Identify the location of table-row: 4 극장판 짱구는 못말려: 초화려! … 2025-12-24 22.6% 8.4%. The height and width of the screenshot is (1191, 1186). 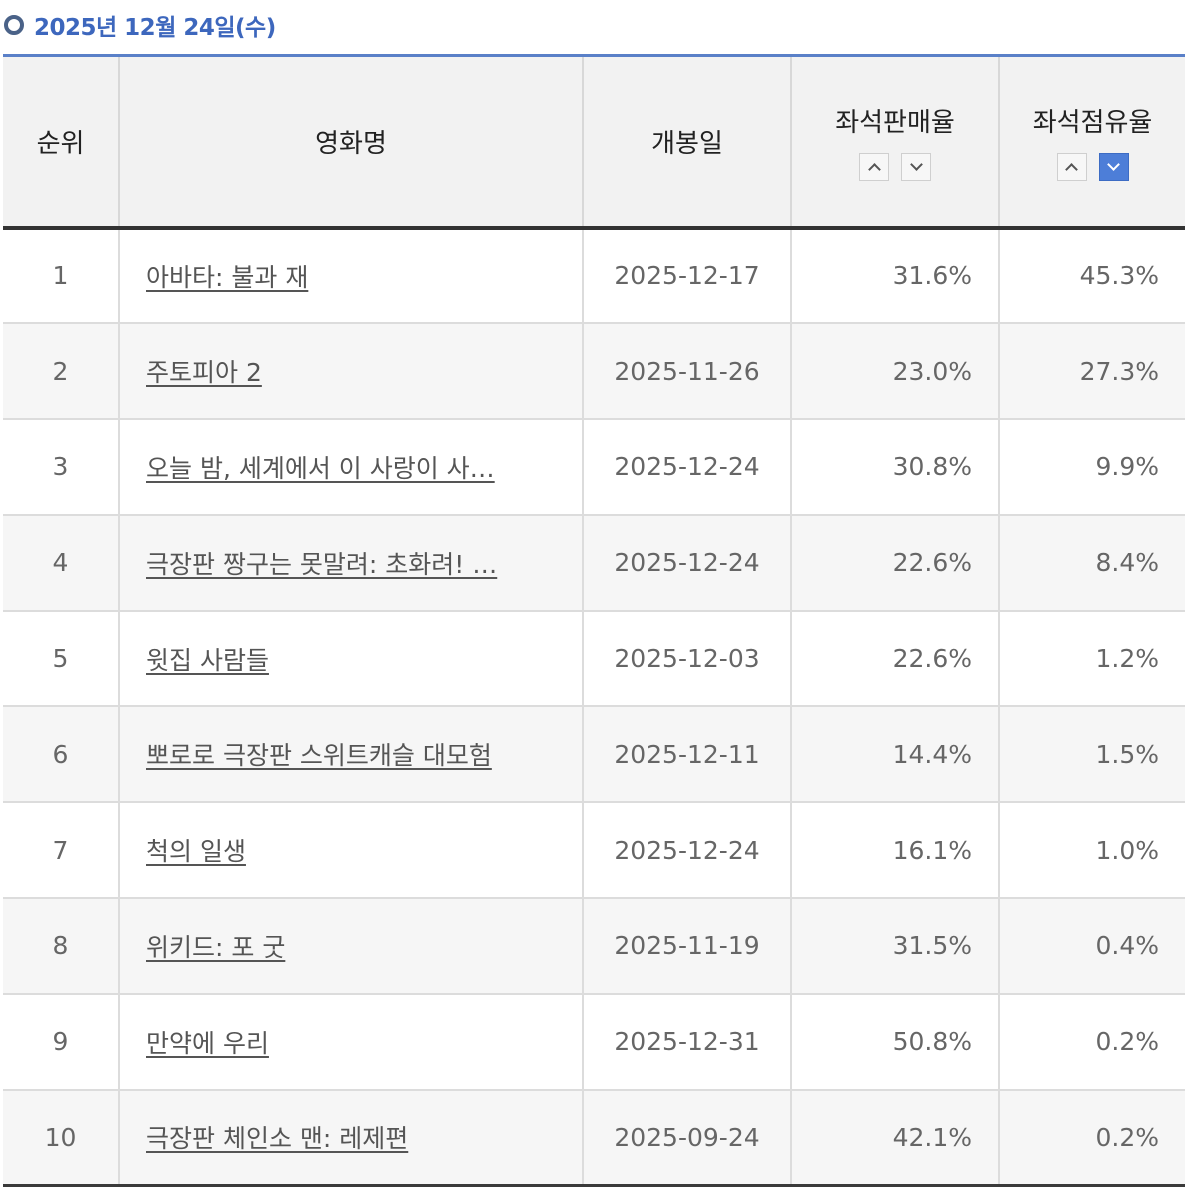
(594, 563).